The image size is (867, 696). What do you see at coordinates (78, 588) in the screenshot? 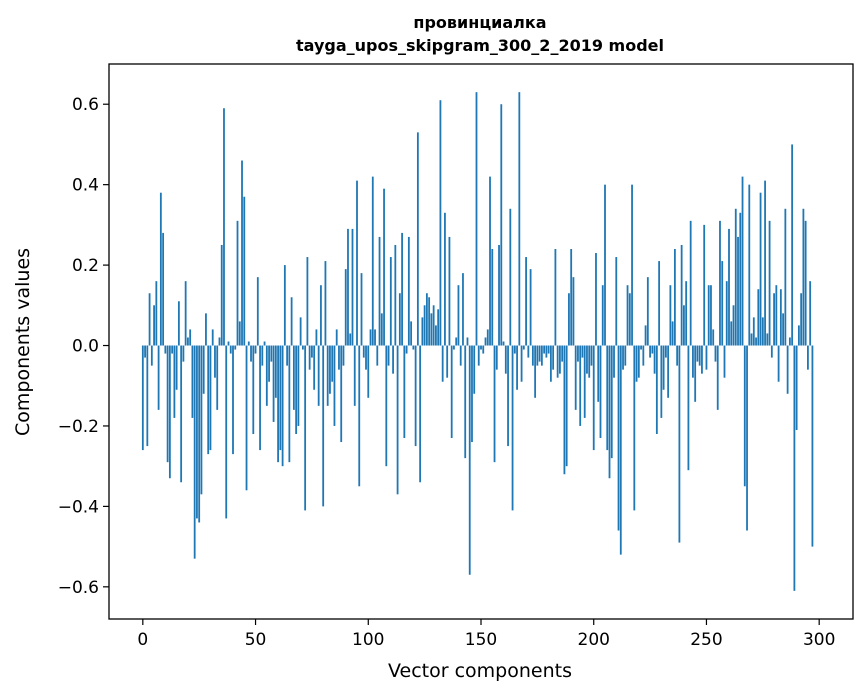
I see `y-tick-label: −0.6` at bounding box center [78, 588].